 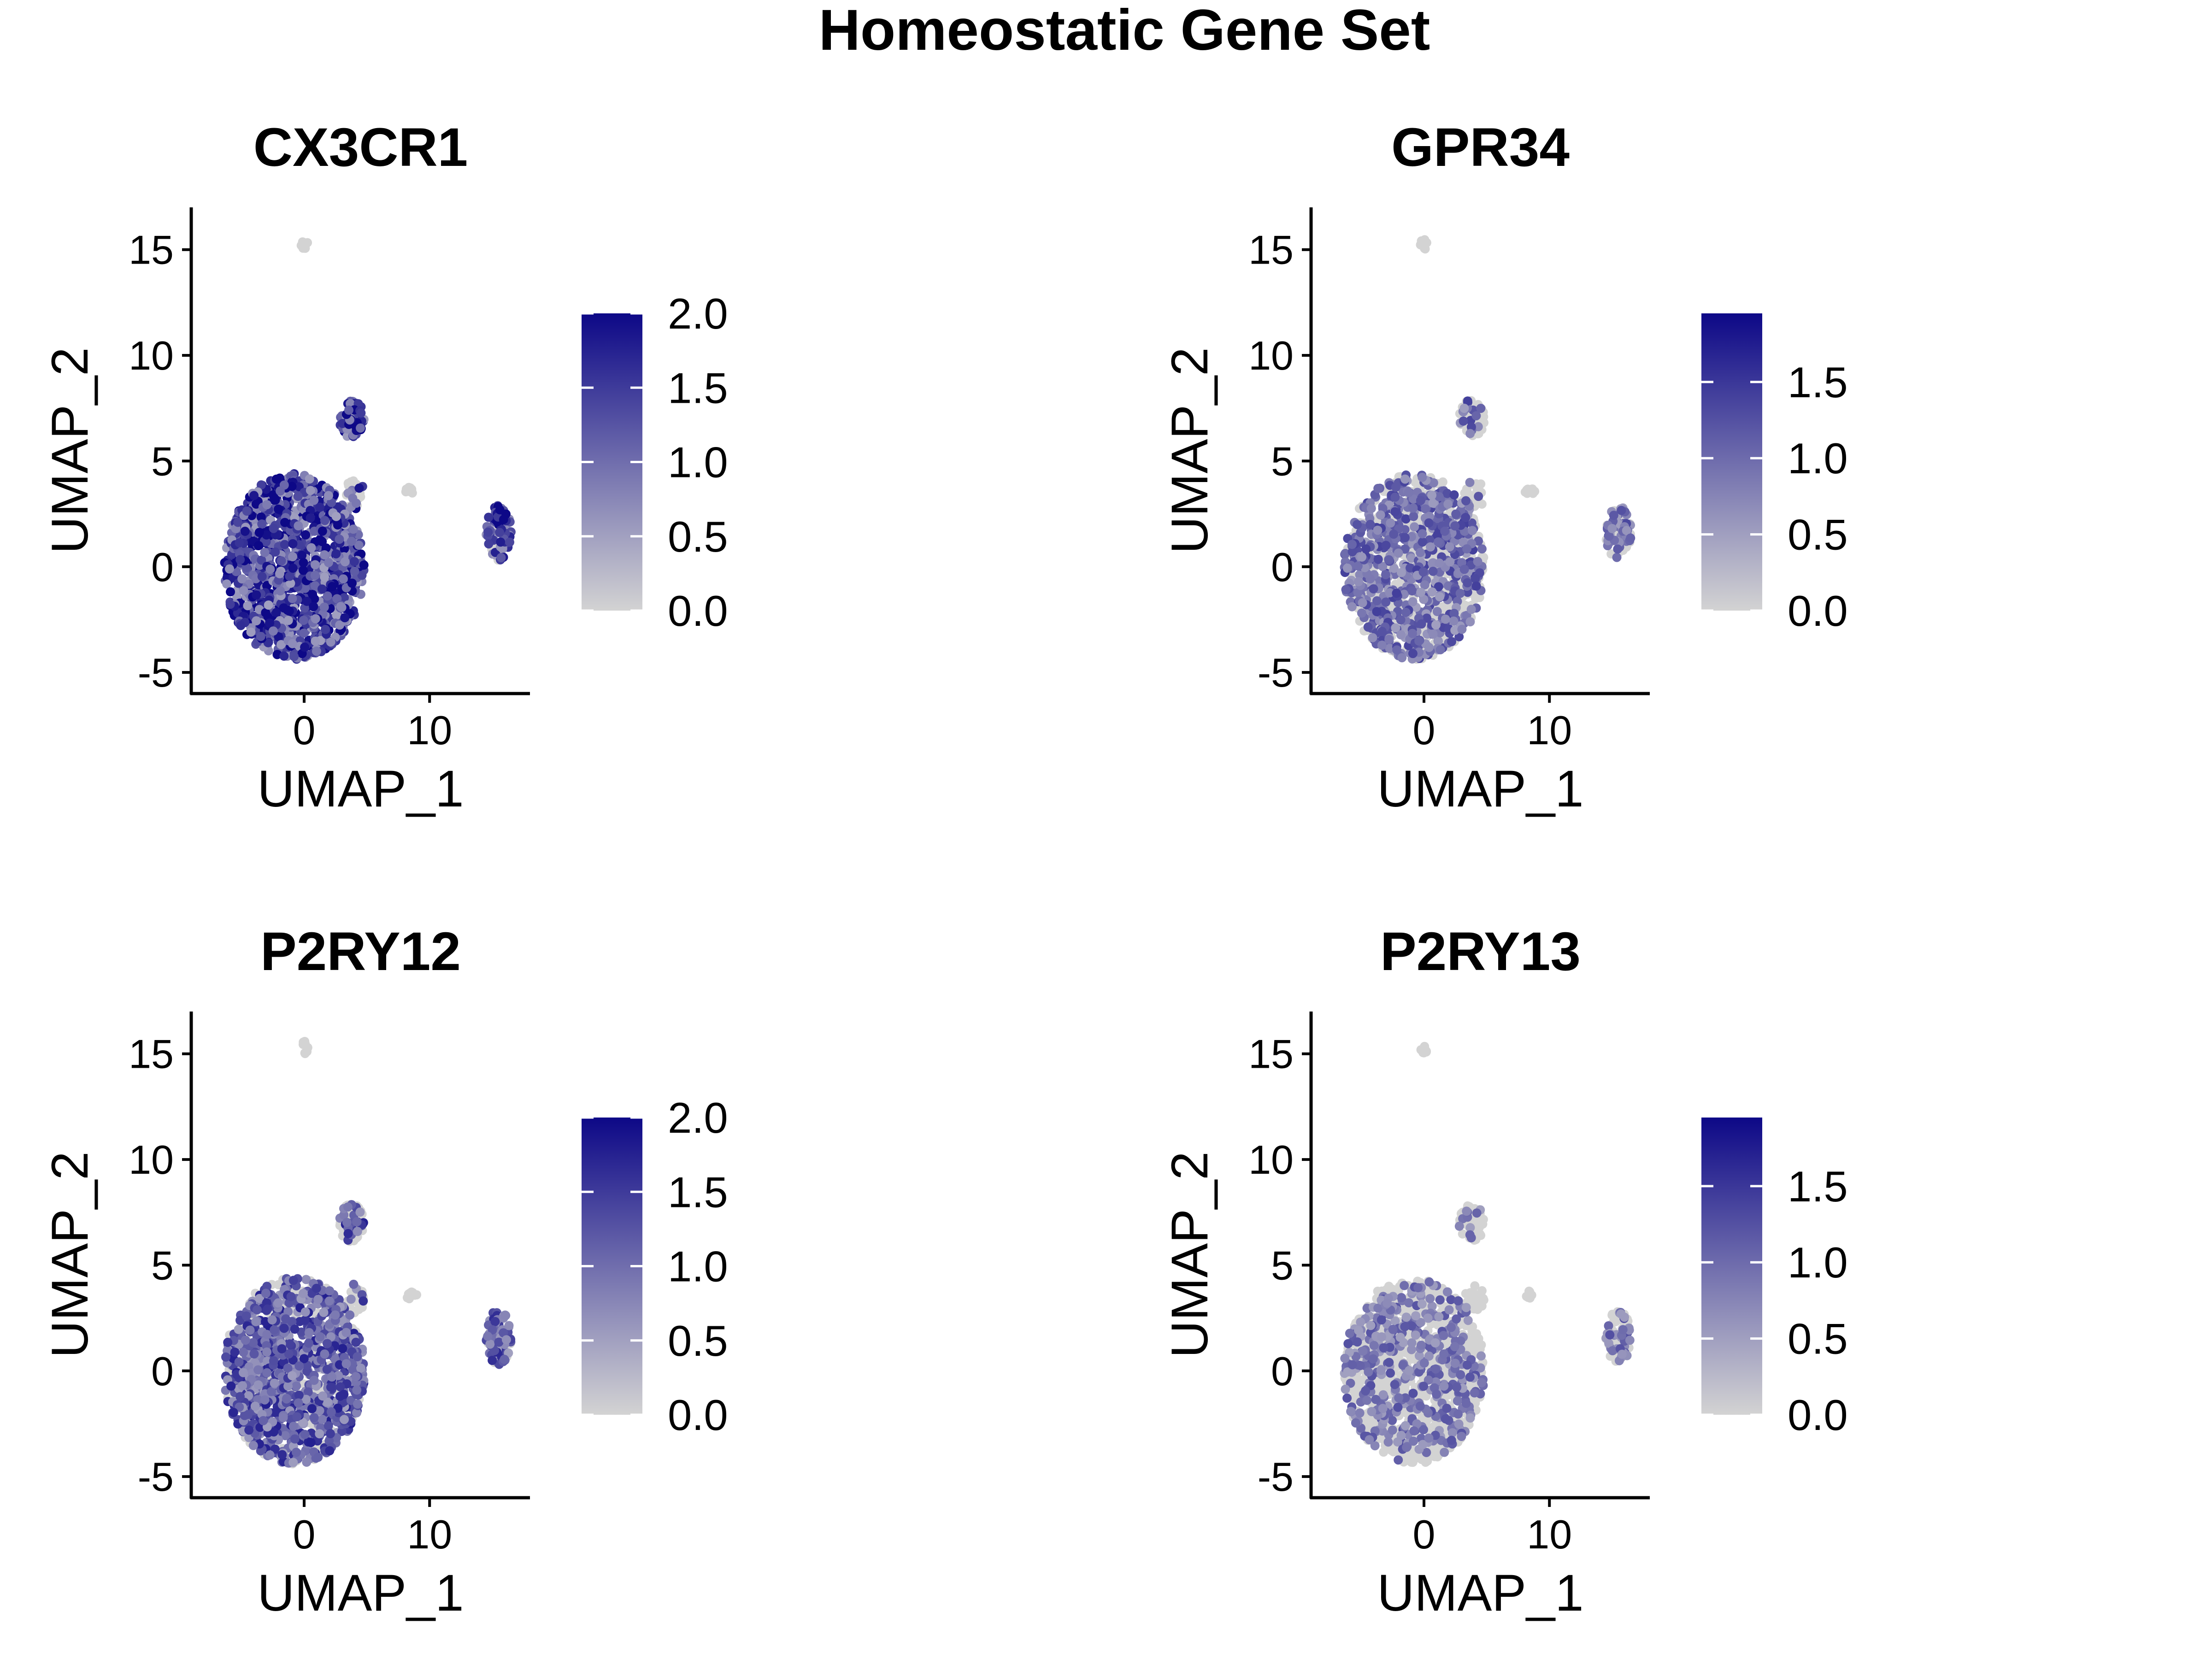 What do you see at coordinates (360, 789) in the screenshot?
I see `x-axis-label: UMAP_1` at bounding box center [360, 789].